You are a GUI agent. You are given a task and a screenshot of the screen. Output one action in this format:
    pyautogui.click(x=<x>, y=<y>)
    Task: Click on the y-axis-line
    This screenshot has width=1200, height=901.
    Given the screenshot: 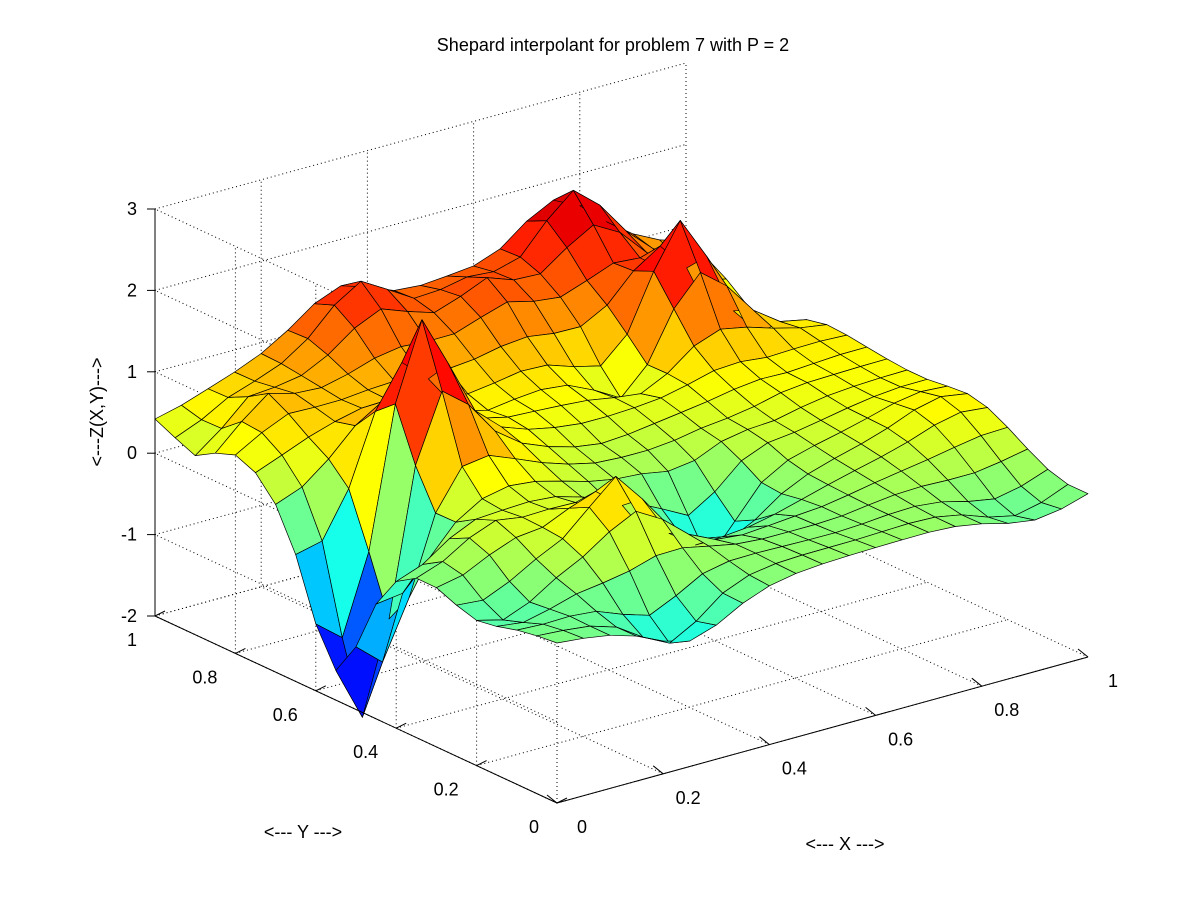 What is the action you would take?
    pyautogui.click(x=356, y=709)
    